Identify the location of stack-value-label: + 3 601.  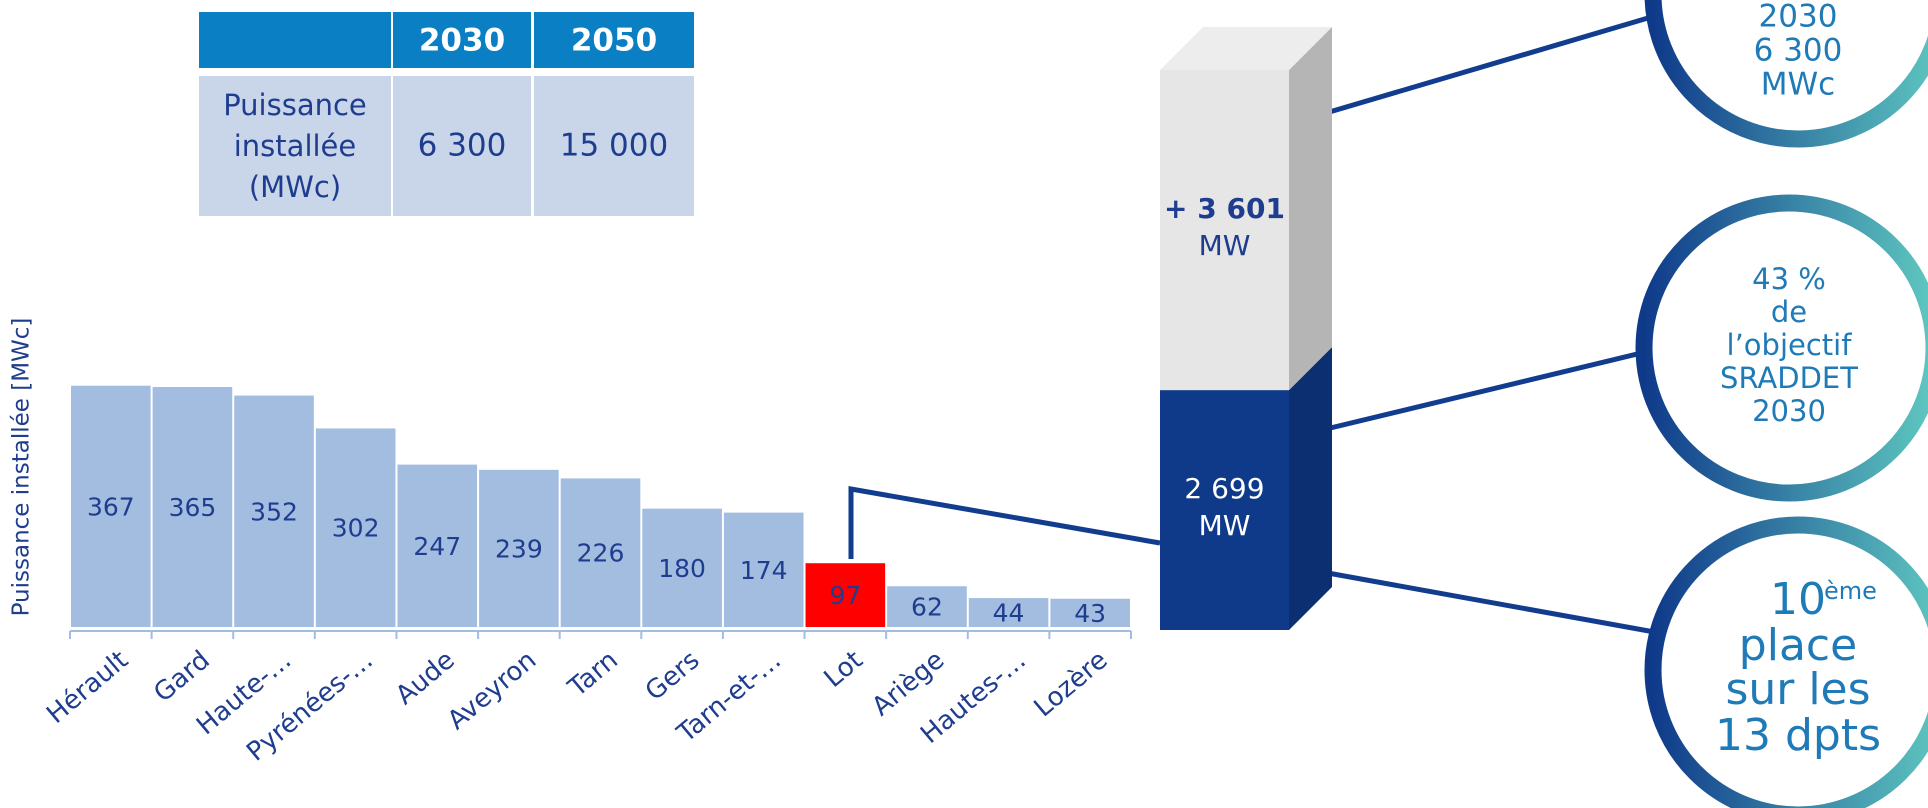
(1224, 208).